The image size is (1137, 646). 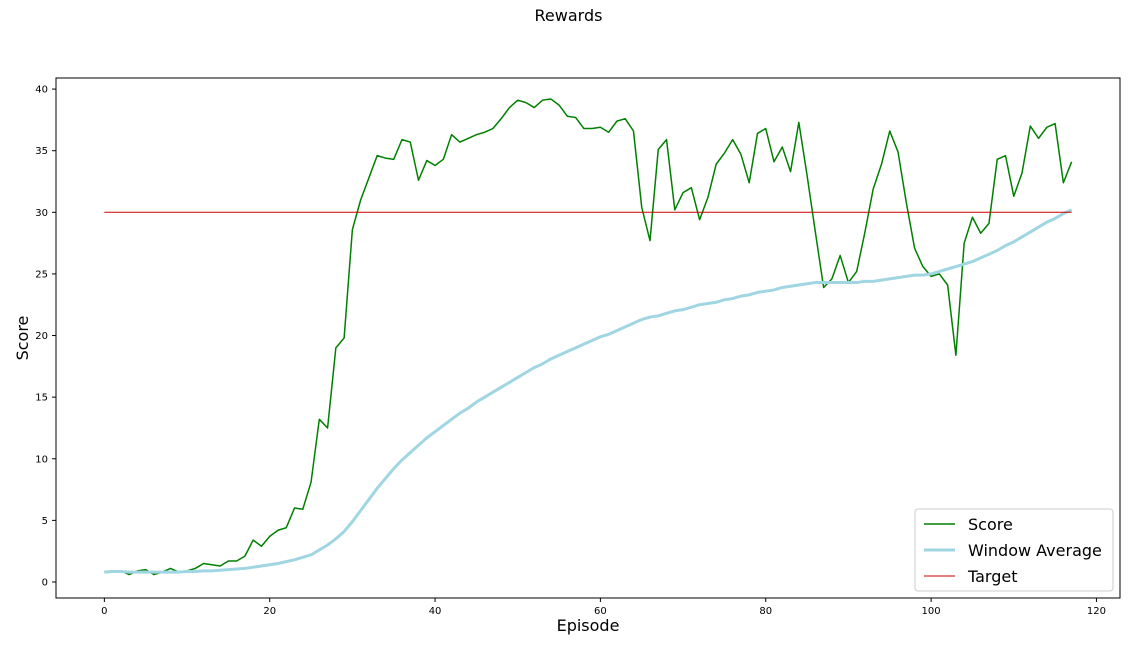 What do you see at coordinates (1096, 611) in the screenshot?
I see `x-tick-label: 120` at bounding box center [1096, 611].